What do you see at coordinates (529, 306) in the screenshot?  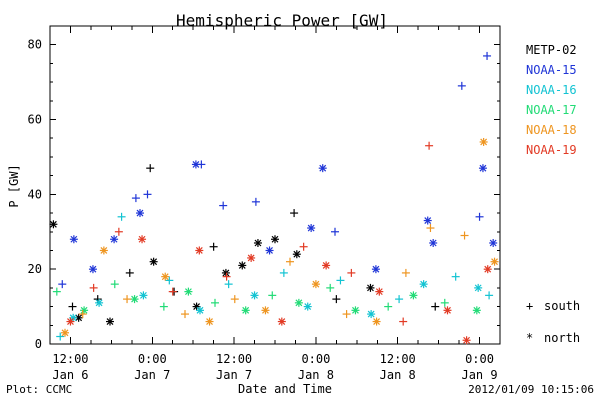 I see `south-marker-icon: +` at bounding box center [529, 306].